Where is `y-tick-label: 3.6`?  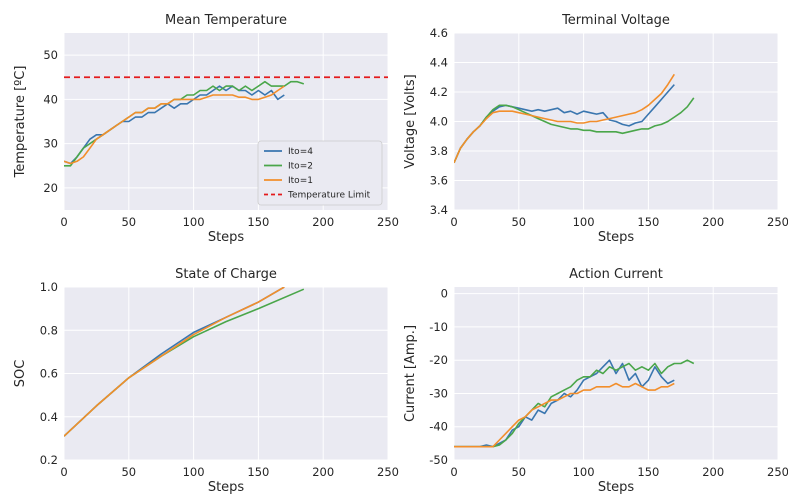 y-tick-label: 3.6 is located at coordinates (439, 181).